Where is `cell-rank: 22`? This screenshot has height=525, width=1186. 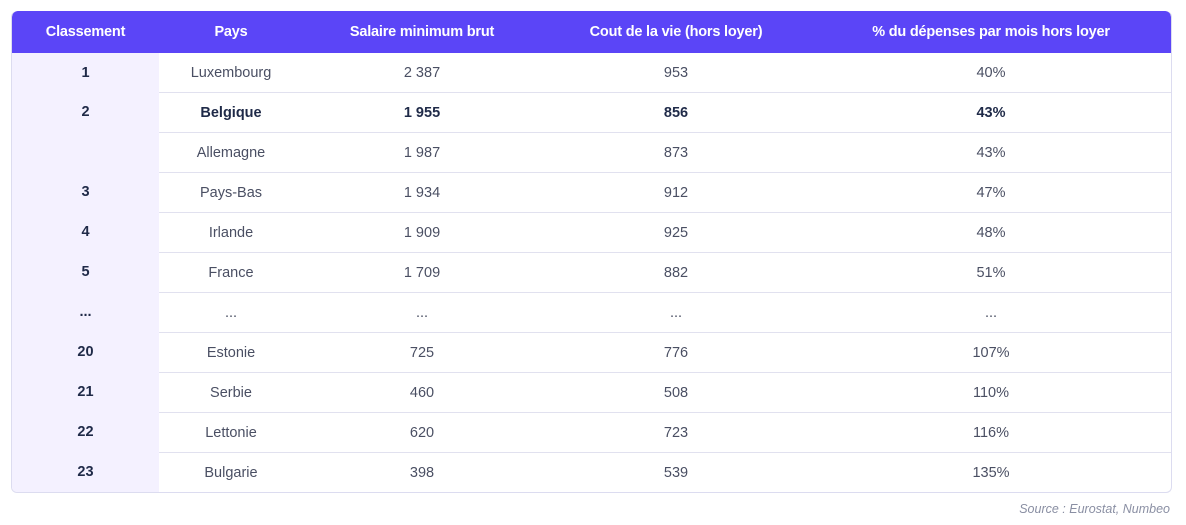
cell-rank: 22 is located at coordinates (85, 432).